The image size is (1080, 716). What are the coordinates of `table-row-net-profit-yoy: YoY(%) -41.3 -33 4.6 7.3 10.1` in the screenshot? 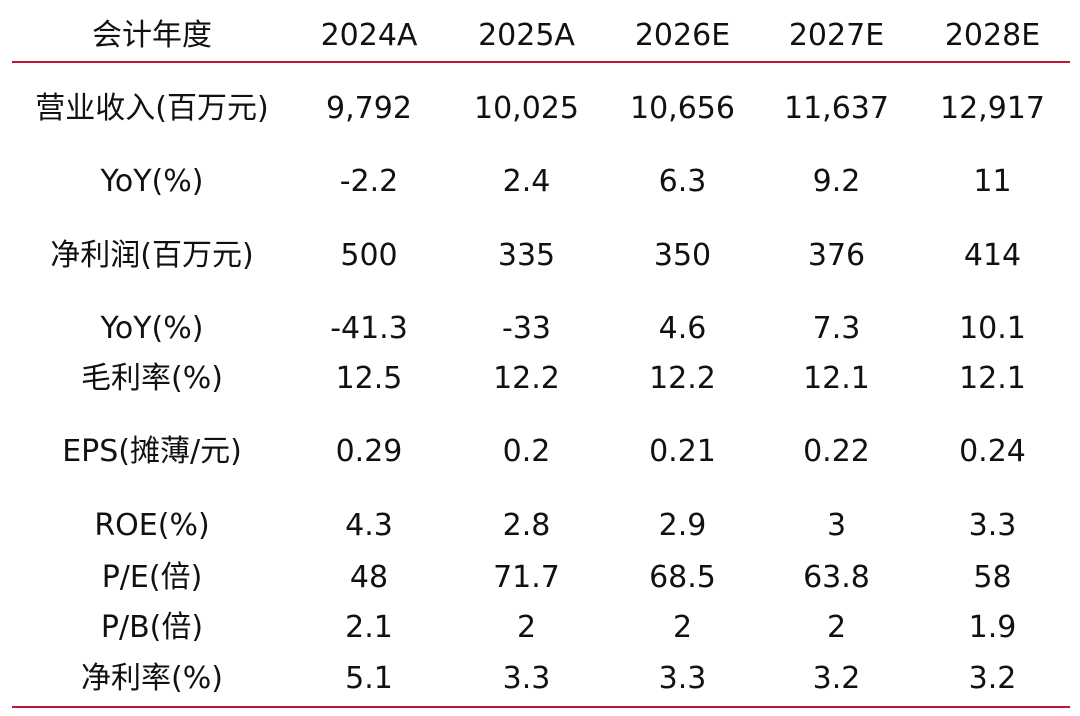 It's located at (541, 329).